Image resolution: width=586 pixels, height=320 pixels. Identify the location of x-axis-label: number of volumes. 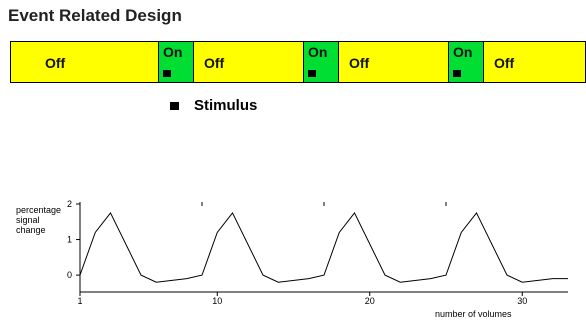
(473, 314).